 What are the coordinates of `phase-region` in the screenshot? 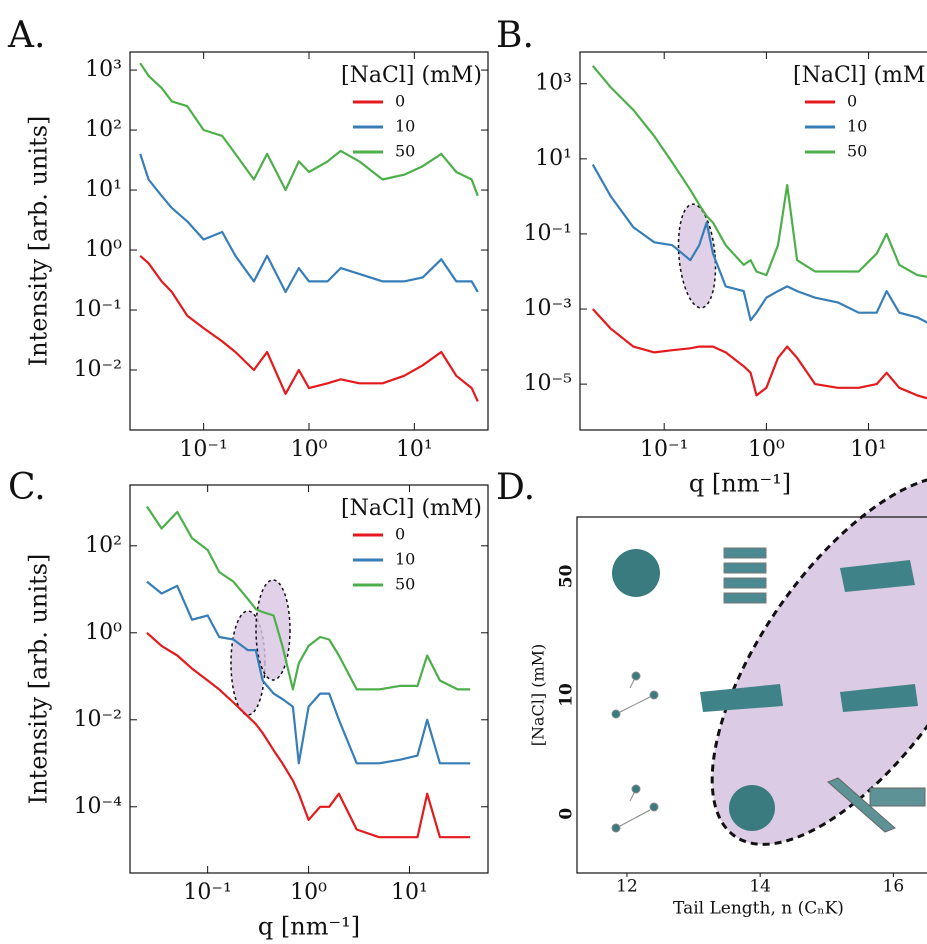 It's located at (818, 660).